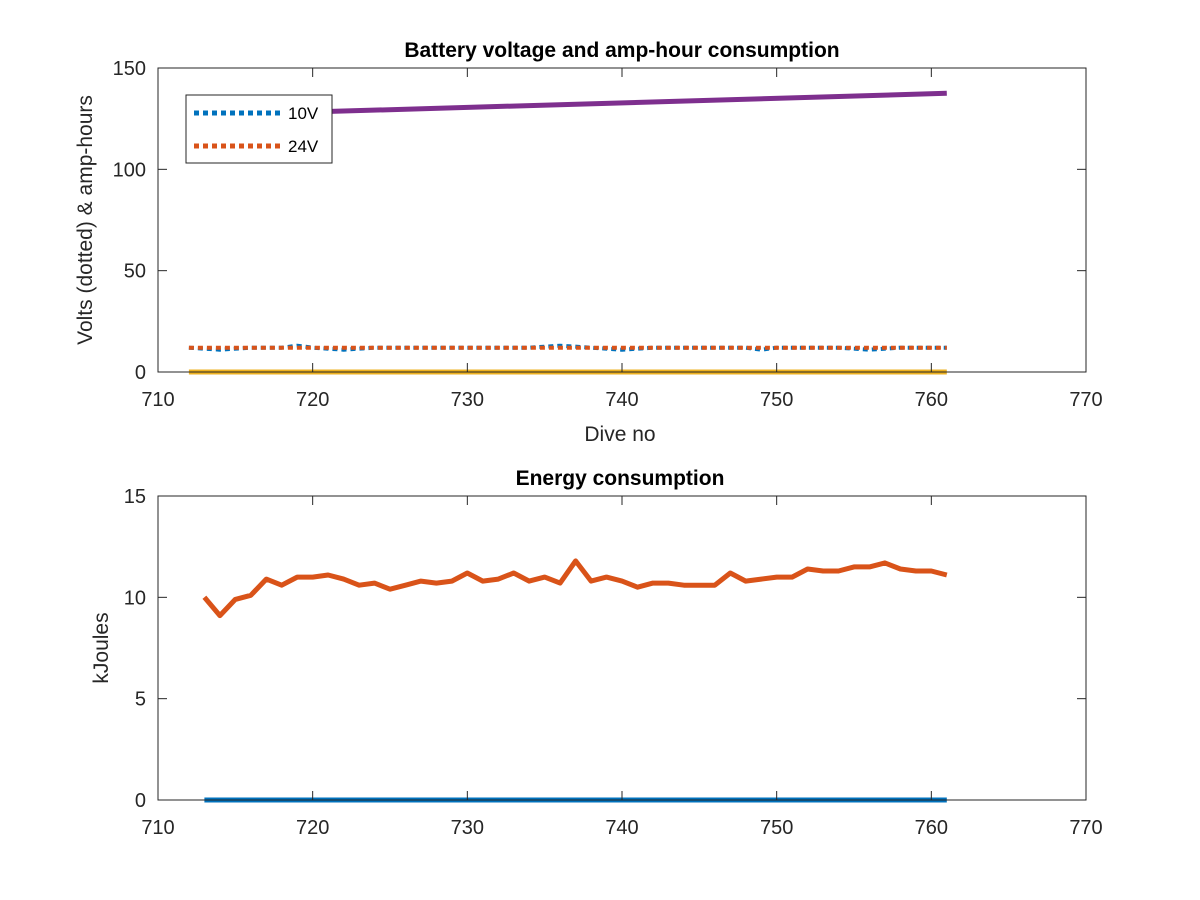 This screenshot has width=1200, height=900. I want to click on voltage-x-tick-label: 710, so click(157, 400).